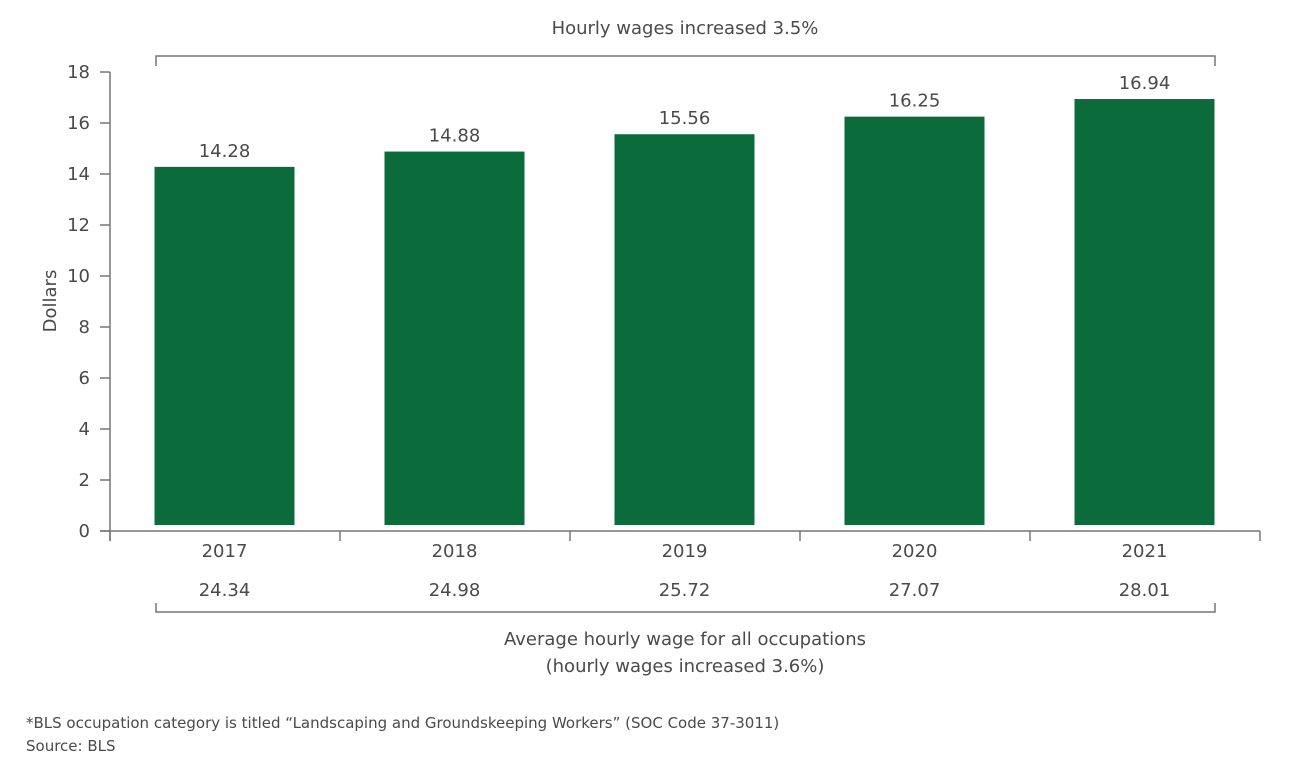 The height and width of the screenshot is (779, 1300). I want to click on bottom-bracket, so click(685, 608).